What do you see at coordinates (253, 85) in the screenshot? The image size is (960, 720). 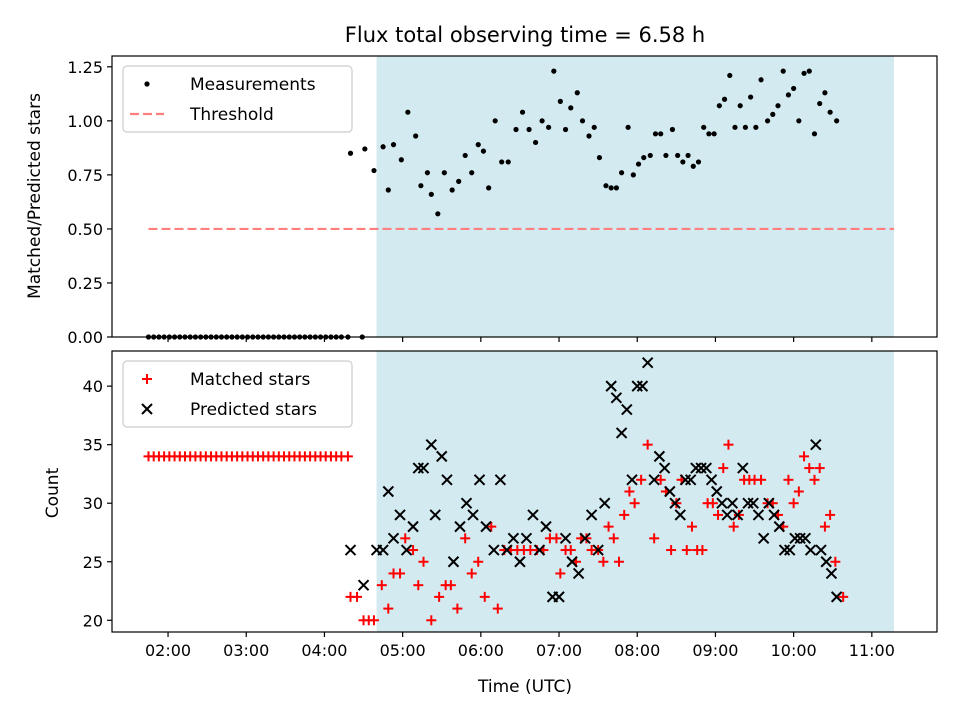 I see `legend-label: Measurements` at bounding box center [253, 85].